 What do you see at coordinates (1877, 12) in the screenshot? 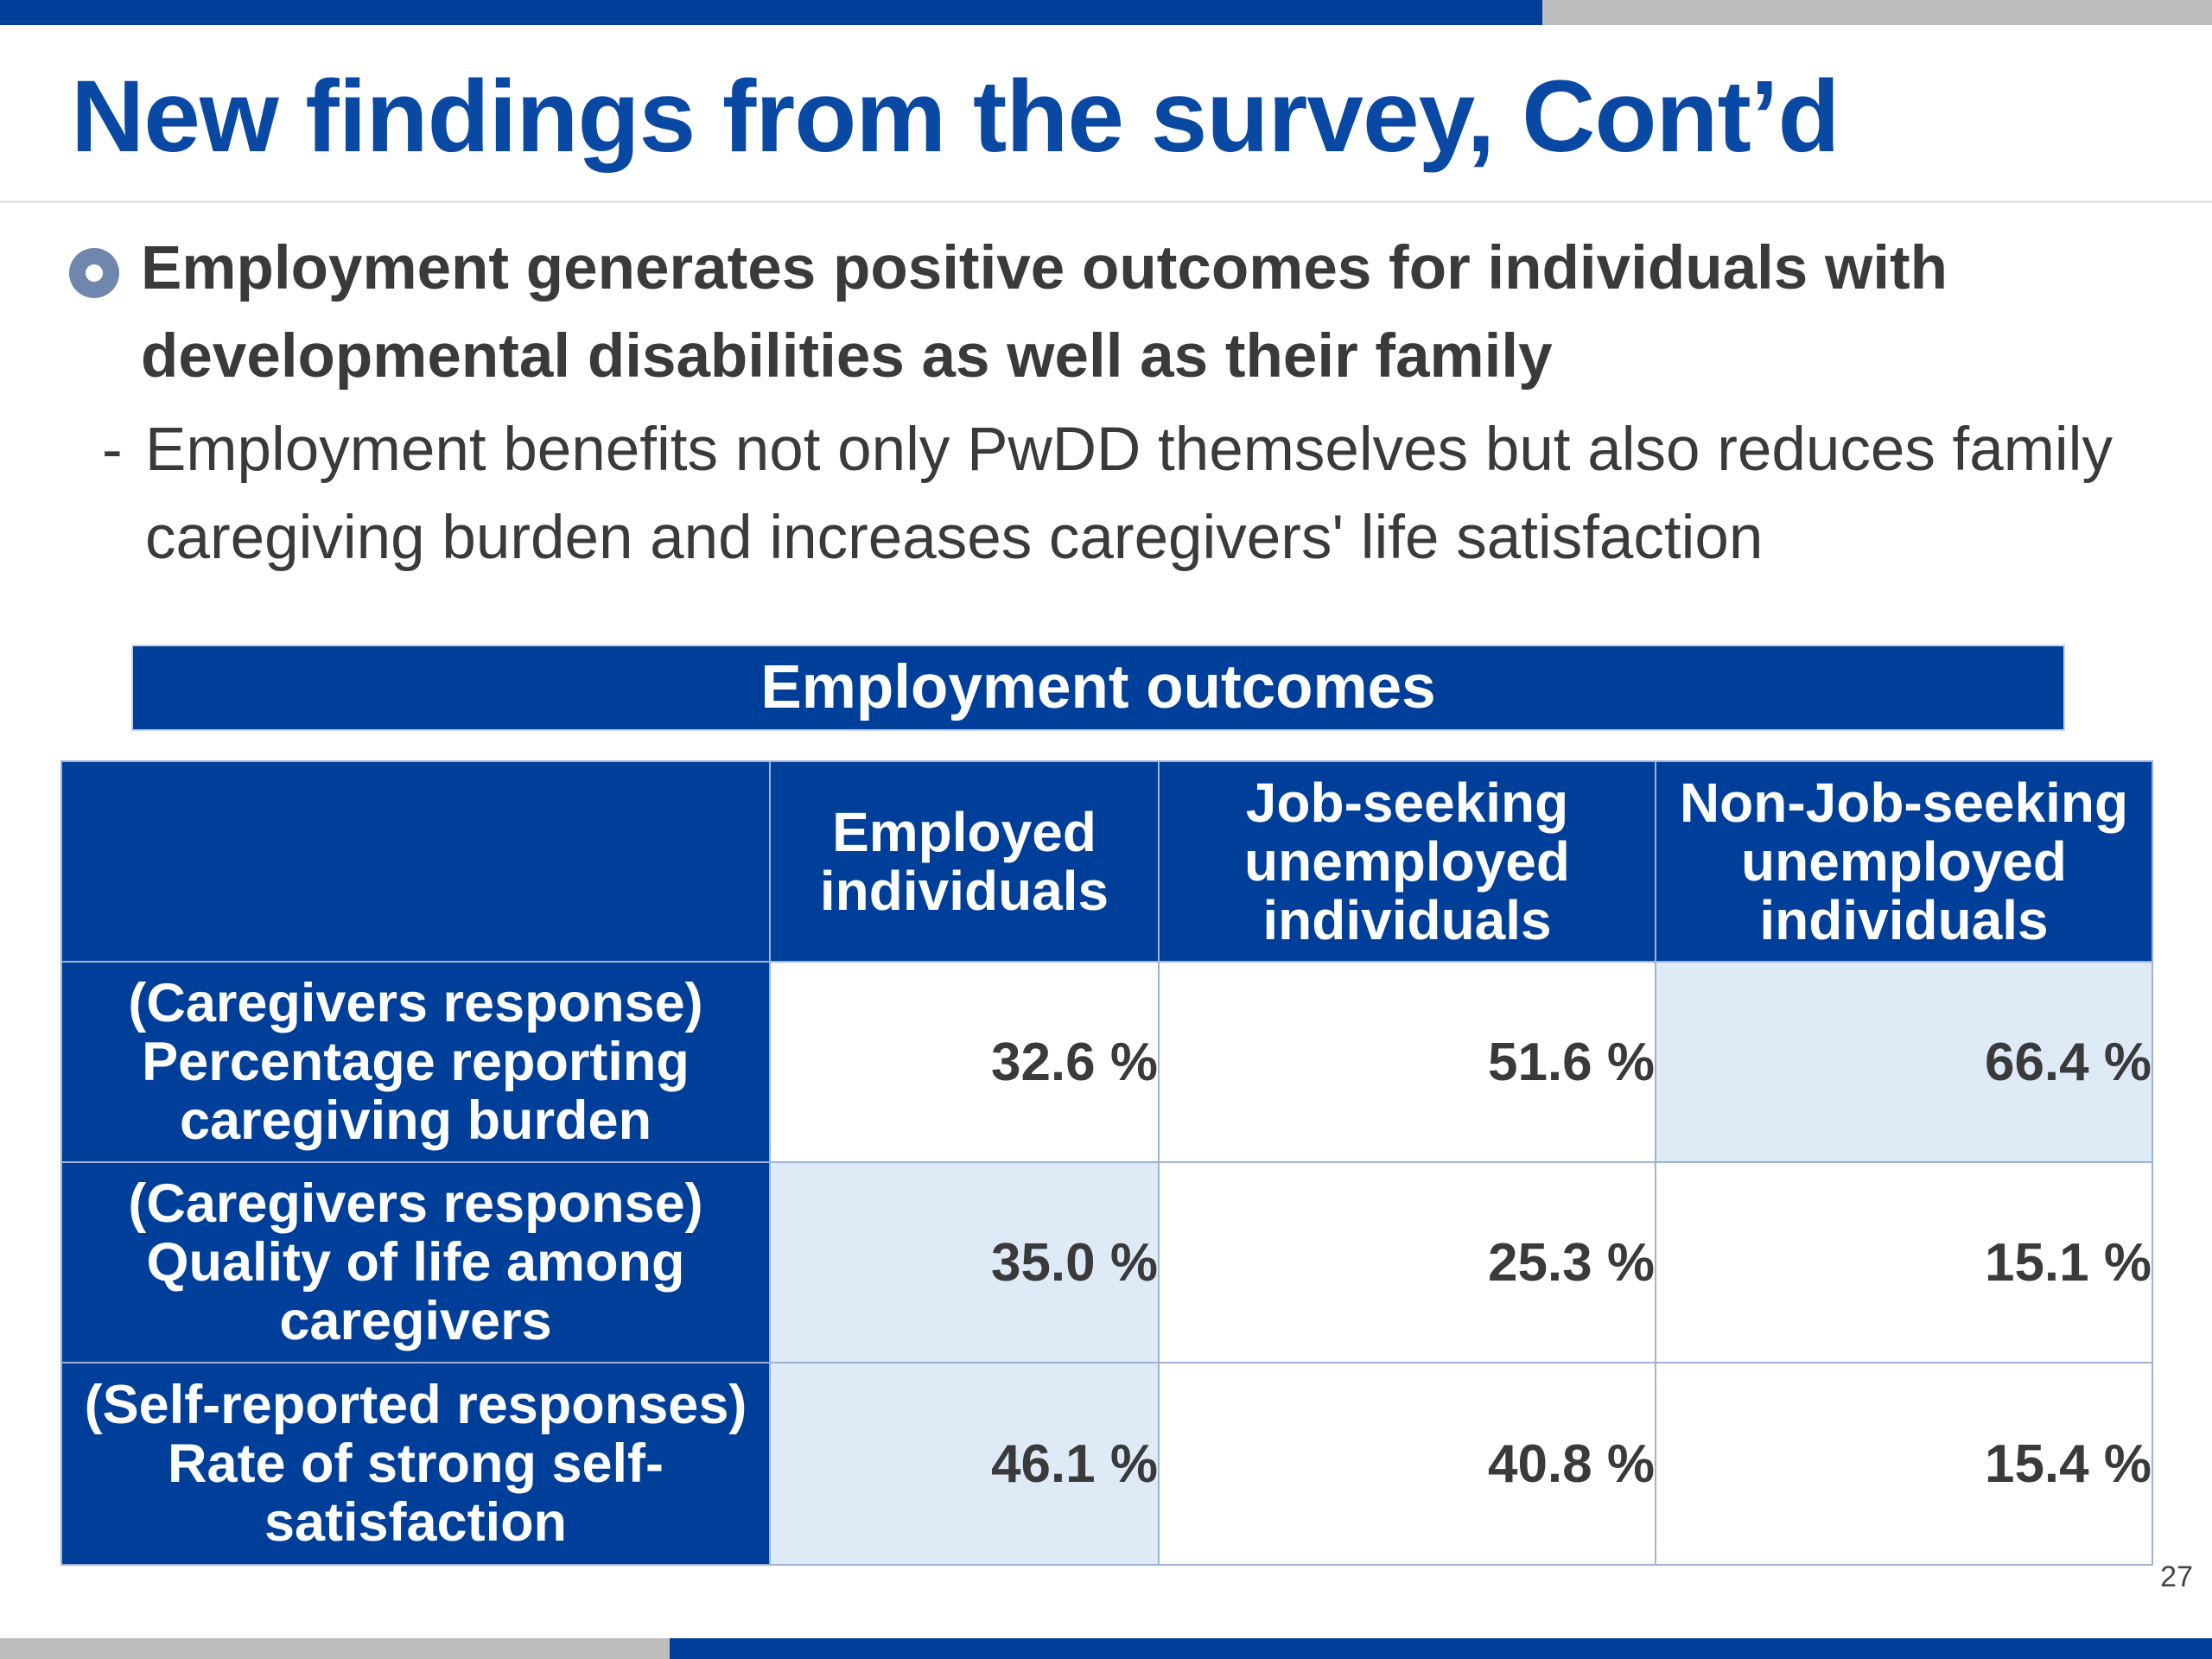
I see `top-accent-bar-gray` at bounding box center [1877, 12].